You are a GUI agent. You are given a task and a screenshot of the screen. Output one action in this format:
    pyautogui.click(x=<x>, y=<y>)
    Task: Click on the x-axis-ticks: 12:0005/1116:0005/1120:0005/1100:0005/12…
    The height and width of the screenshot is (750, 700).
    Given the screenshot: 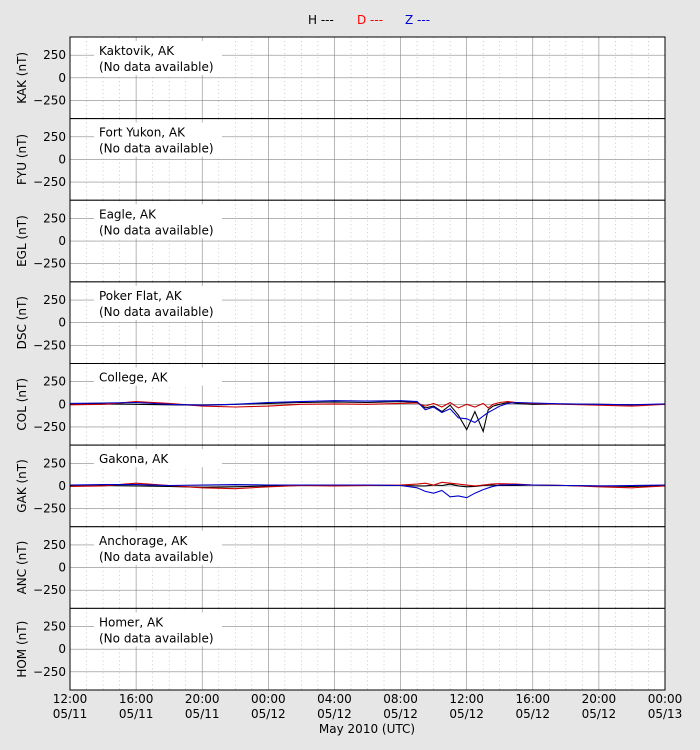 What is the action you would take?
    pyautogui.click(x=368, y=706)
    